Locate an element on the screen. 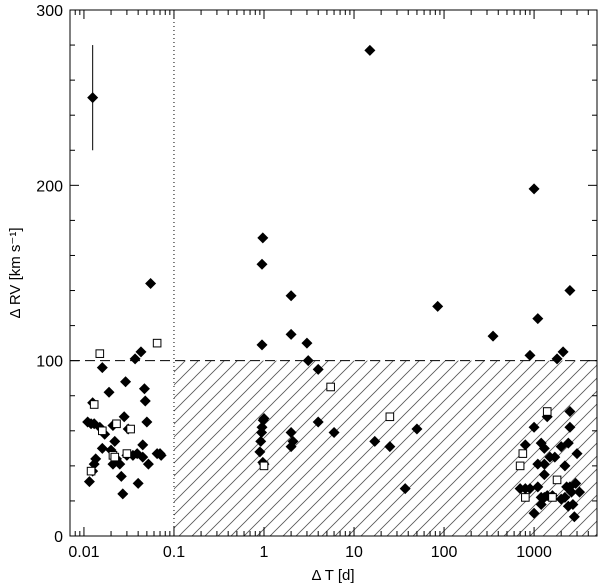 The height and width of the screenshot is (587, 600). y-tick-label: 100 is located at coordinates (49, 362).